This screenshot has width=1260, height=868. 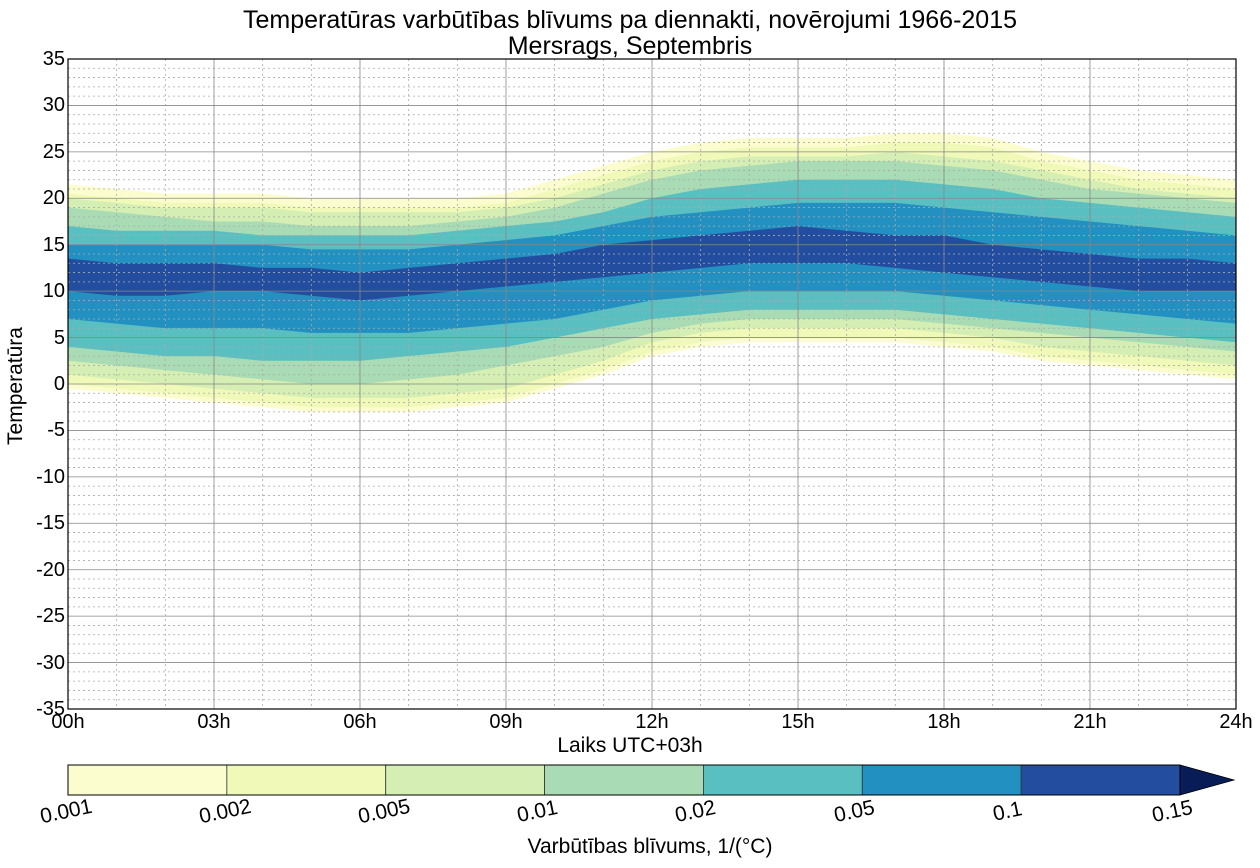 What do you see at coordinates (50, 569) in the screenshot?
I see `y-tick-label: -20` at bounding box center [50, 569].